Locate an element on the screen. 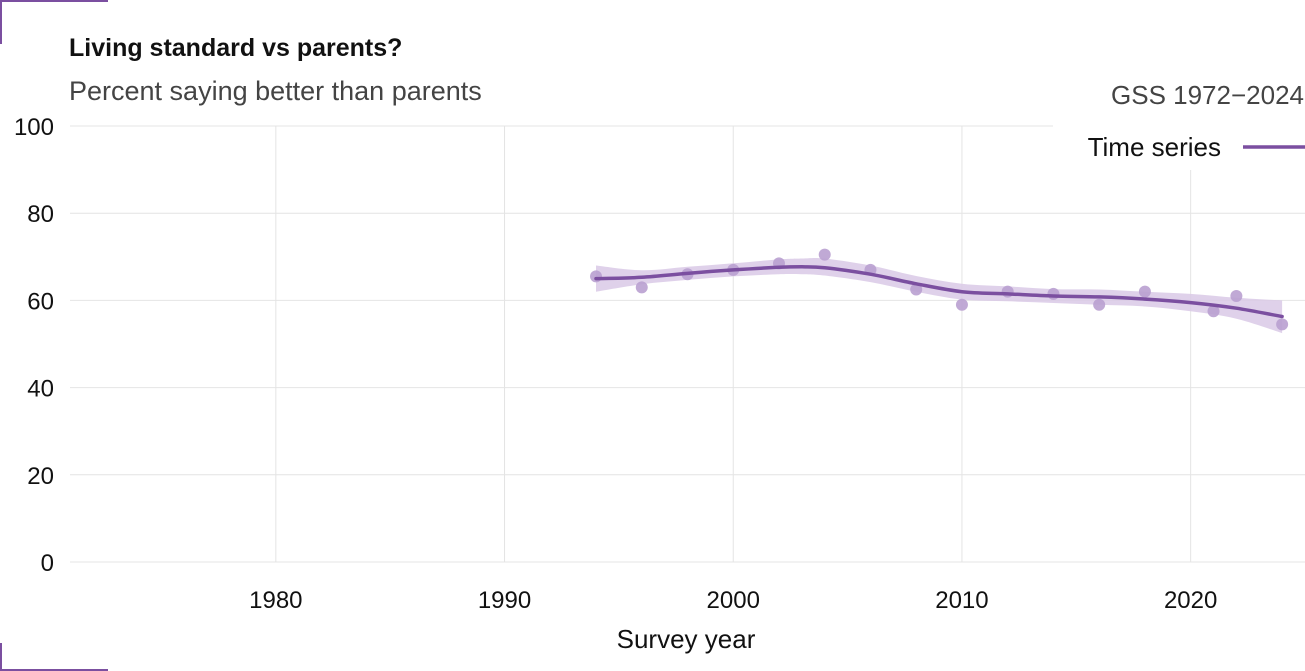 The image size is (1305, 671). chart-subtitle: Percent saying better than parents is located at coordinates (275, 91).